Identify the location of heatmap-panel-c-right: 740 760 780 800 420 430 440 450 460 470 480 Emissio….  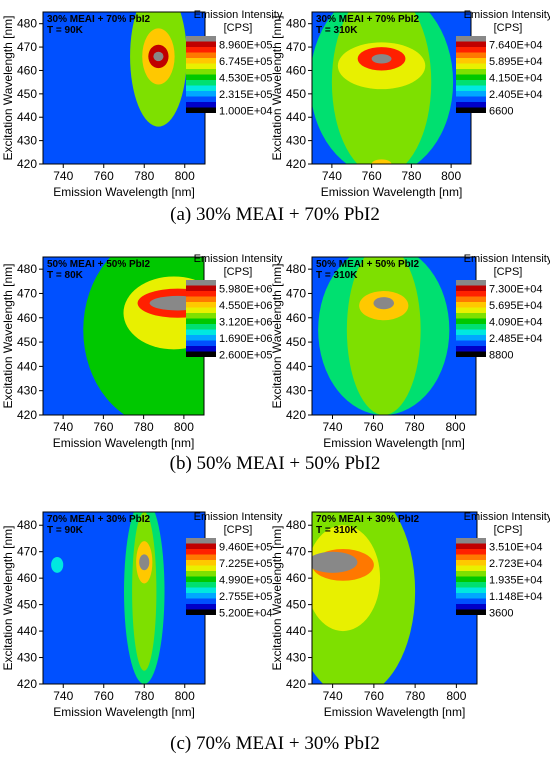
(410, 615).